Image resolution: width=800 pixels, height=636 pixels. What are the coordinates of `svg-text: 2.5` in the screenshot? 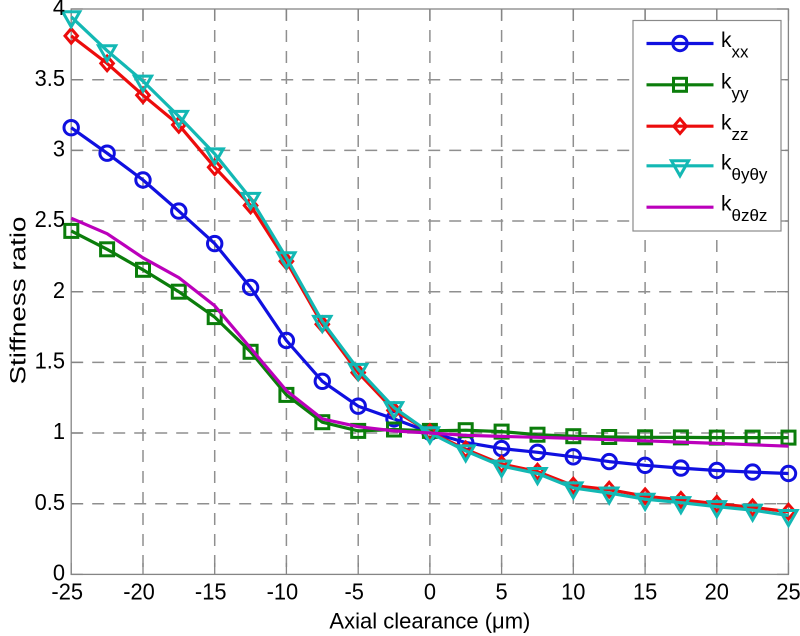 It's located at (50, 218).